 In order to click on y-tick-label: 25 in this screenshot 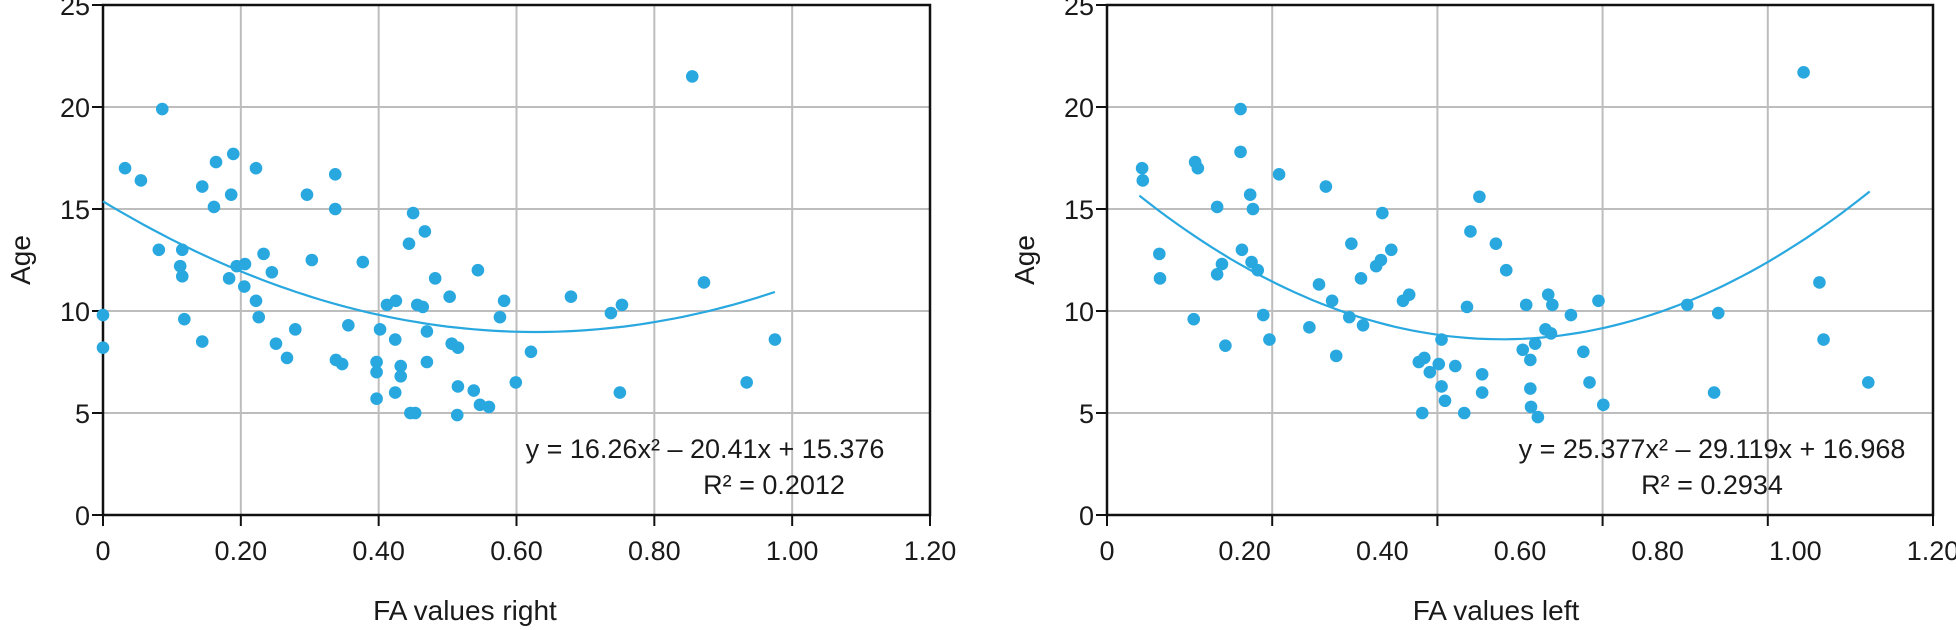, I will do `click(1079, 10)`.